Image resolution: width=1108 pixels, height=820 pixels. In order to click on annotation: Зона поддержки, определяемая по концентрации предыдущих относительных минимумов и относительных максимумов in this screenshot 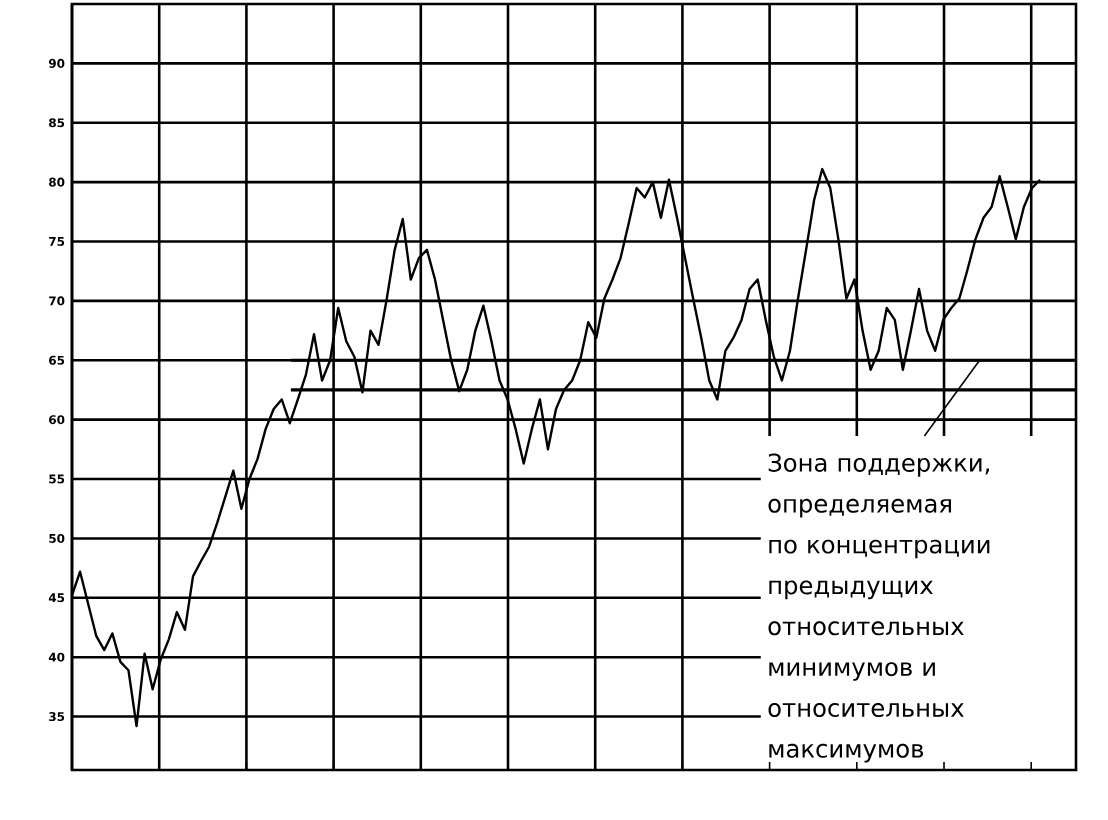, I will do `click(879, 608)`.